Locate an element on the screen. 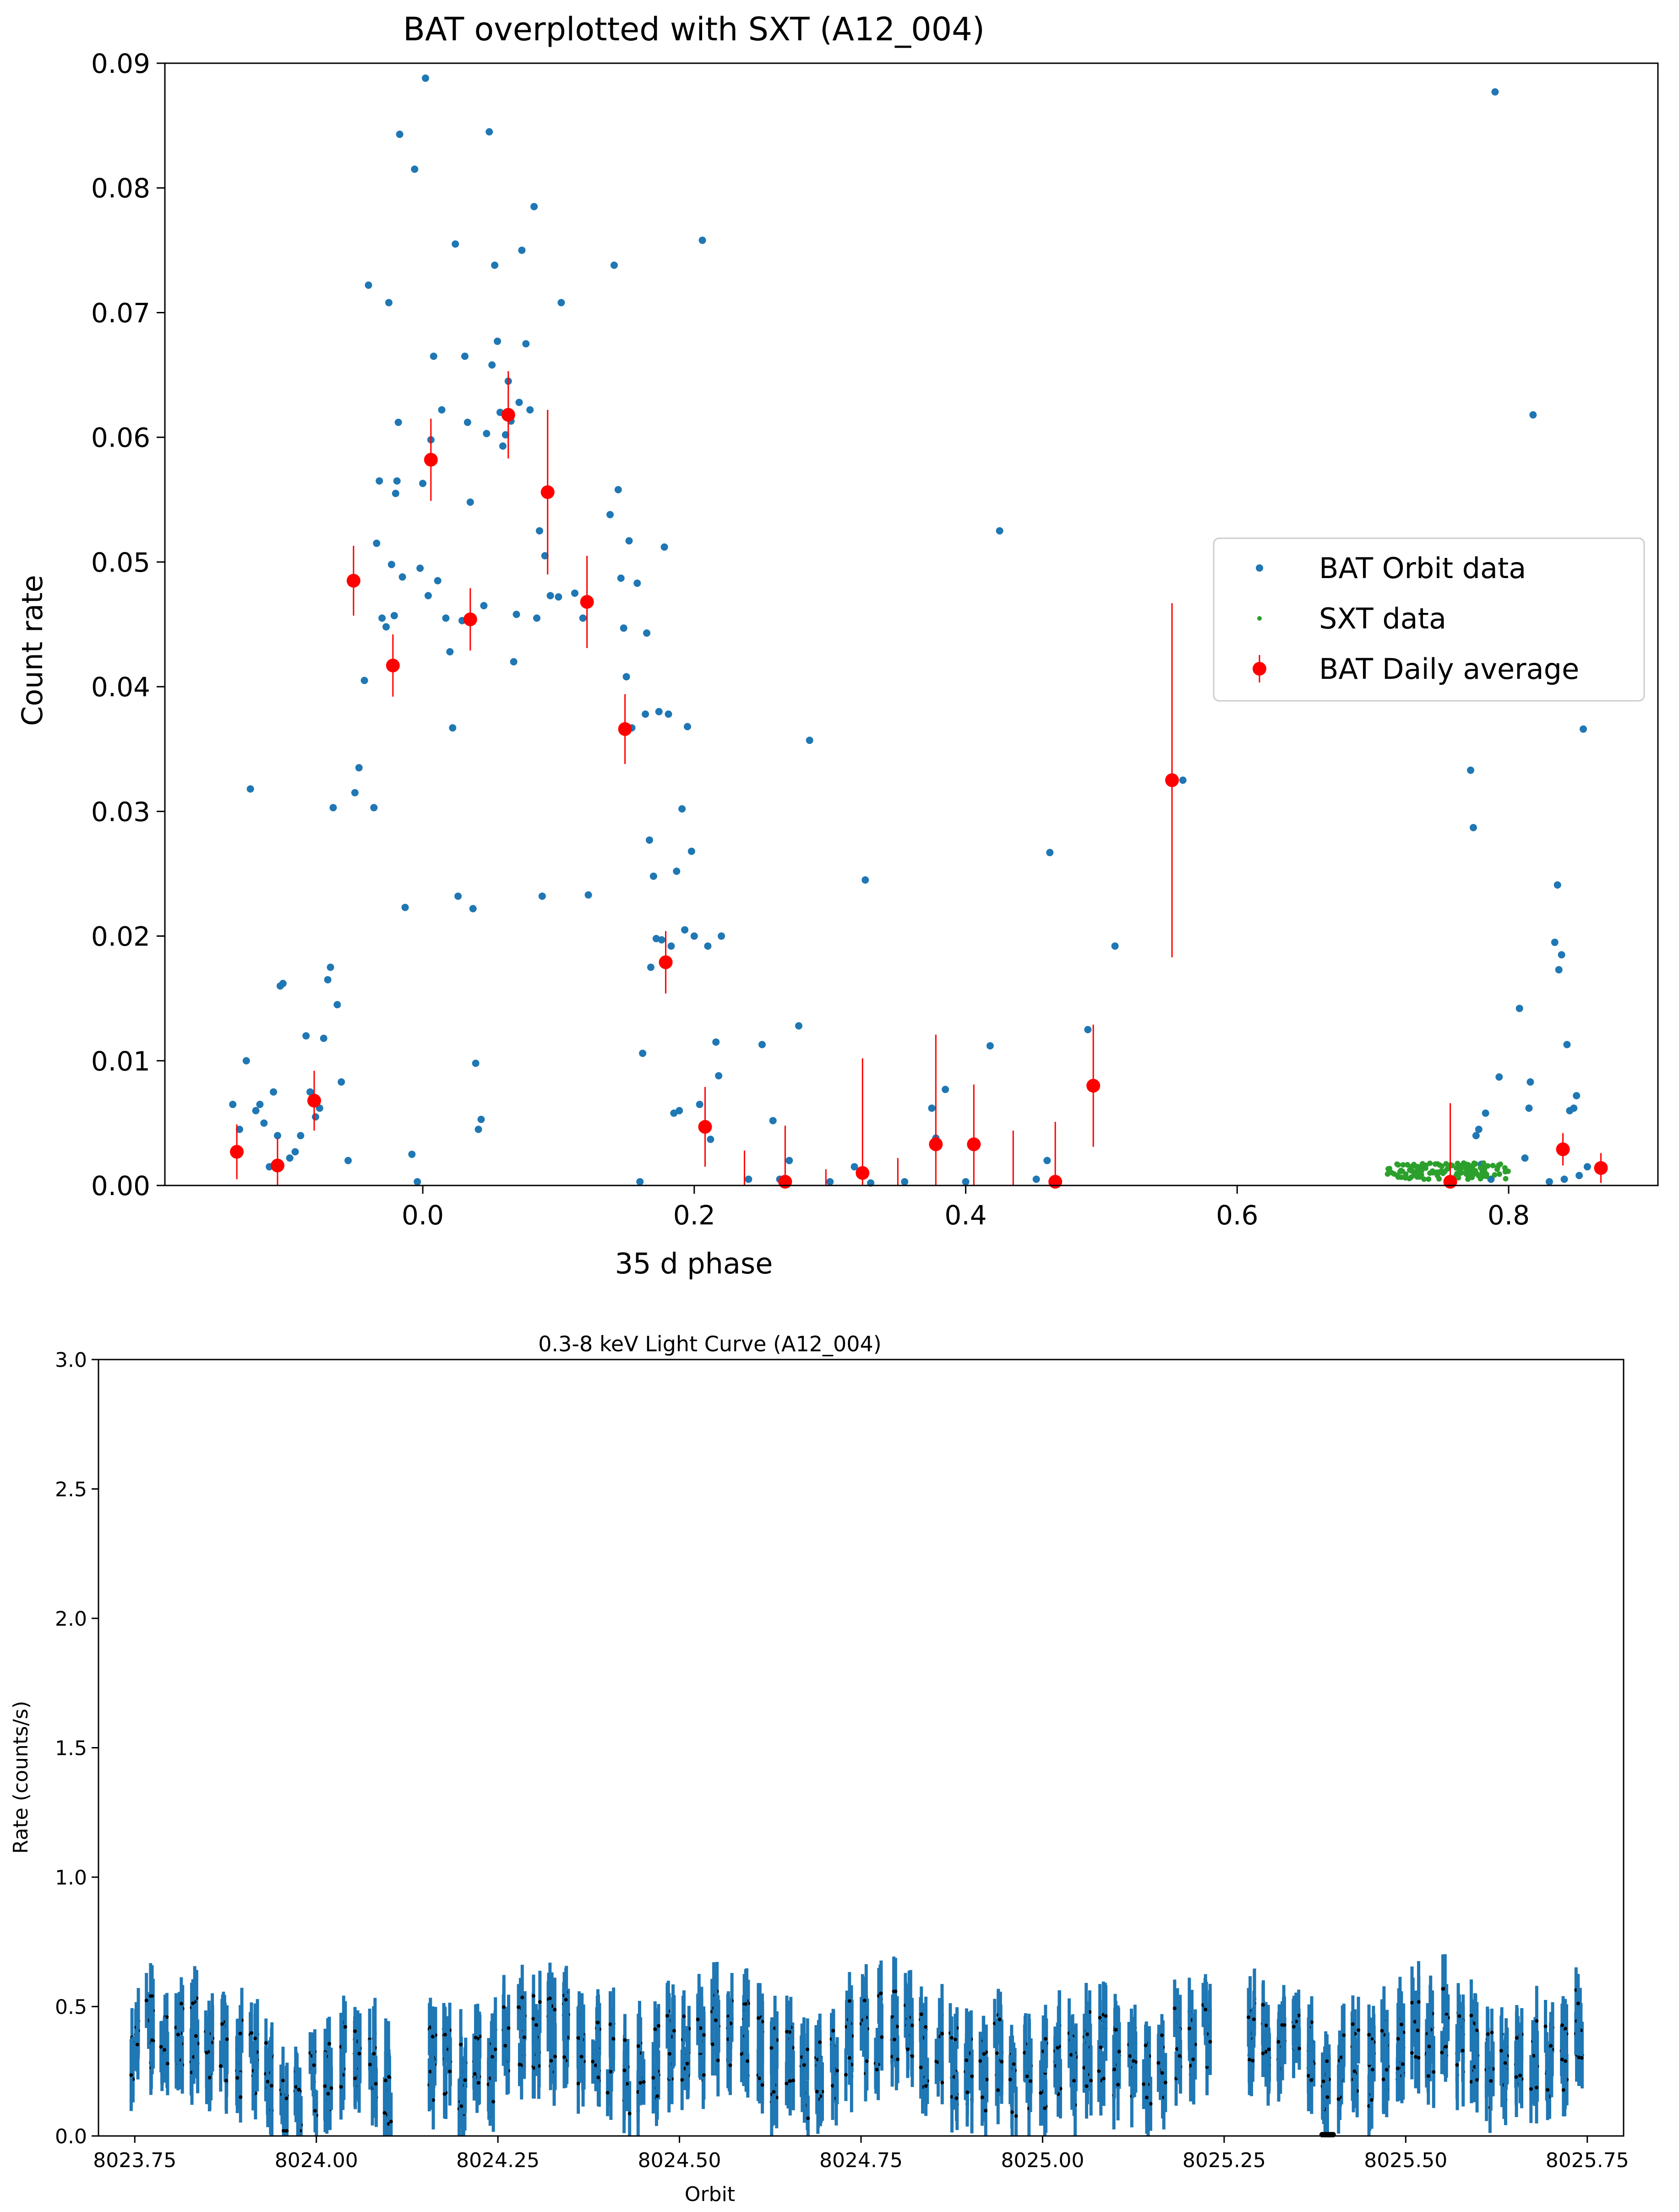 This screenshot has width=1679, height=2212. top-y-tick-label: 0.02 is located at coordinates (120, 936).